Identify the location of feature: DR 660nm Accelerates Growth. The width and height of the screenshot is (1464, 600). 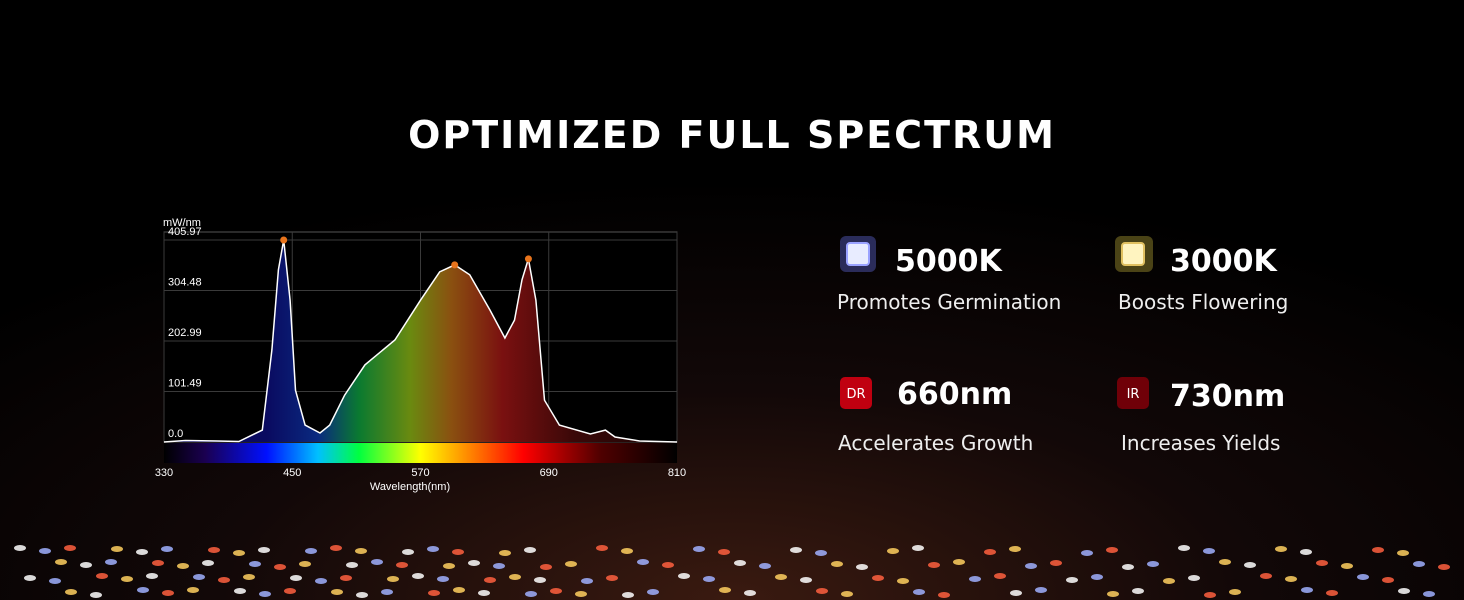
(935, 416).